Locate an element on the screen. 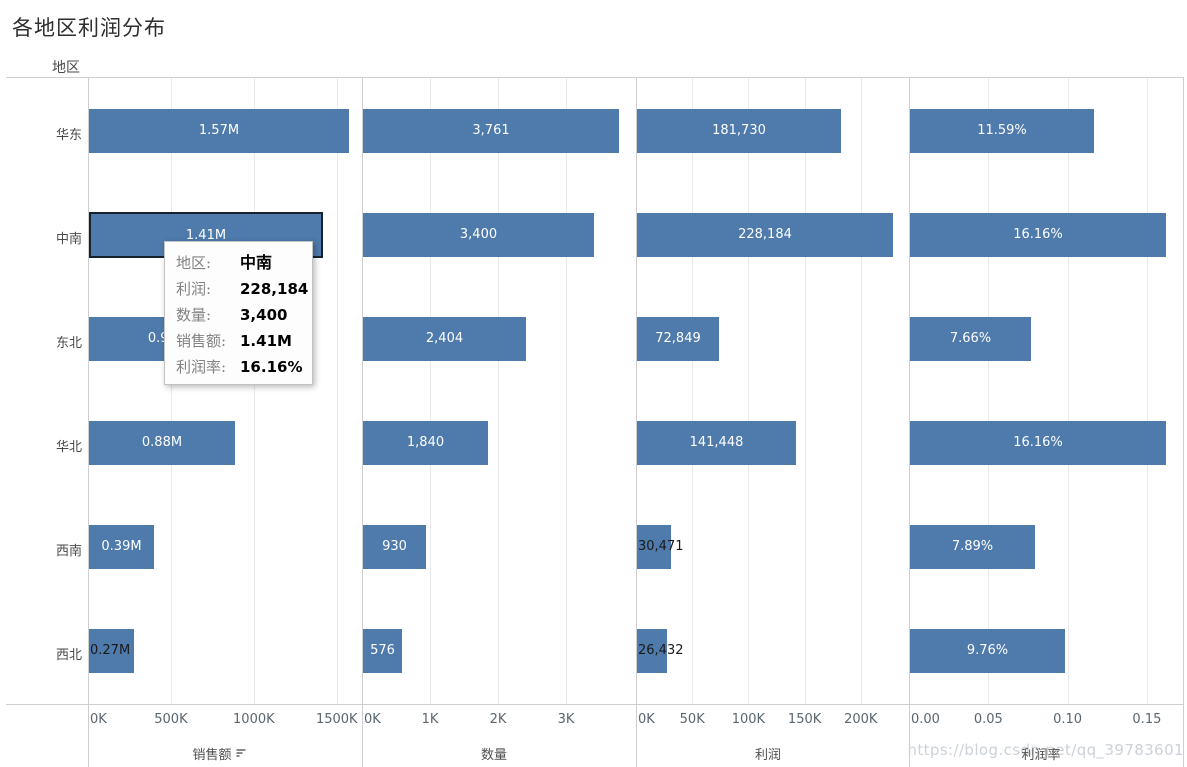  watermark: https://blog.csdn.net/qq_39783601 is located at coordinates (1045, 750).